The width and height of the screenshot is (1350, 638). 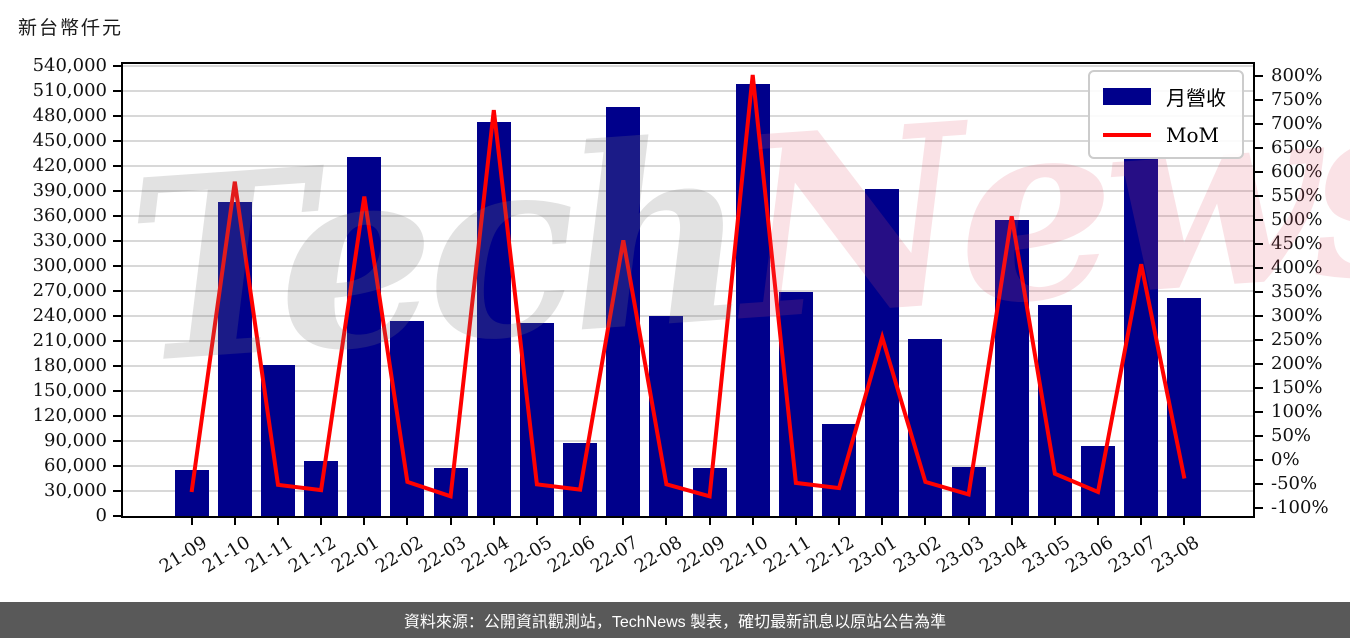 What do you see at coordinates (75, 440) in the screenshot?
I see `left-tick-label-90000: 90,000` at bounding box center [75, 440].